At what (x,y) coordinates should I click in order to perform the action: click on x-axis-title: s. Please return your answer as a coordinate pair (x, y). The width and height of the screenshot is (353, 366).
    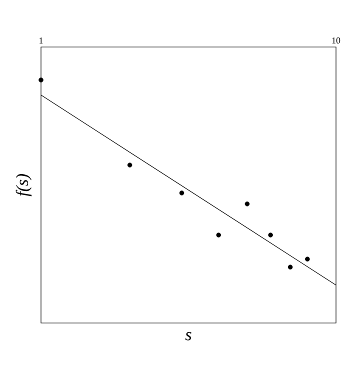
    Looking at the image, I should click on (188, 336).